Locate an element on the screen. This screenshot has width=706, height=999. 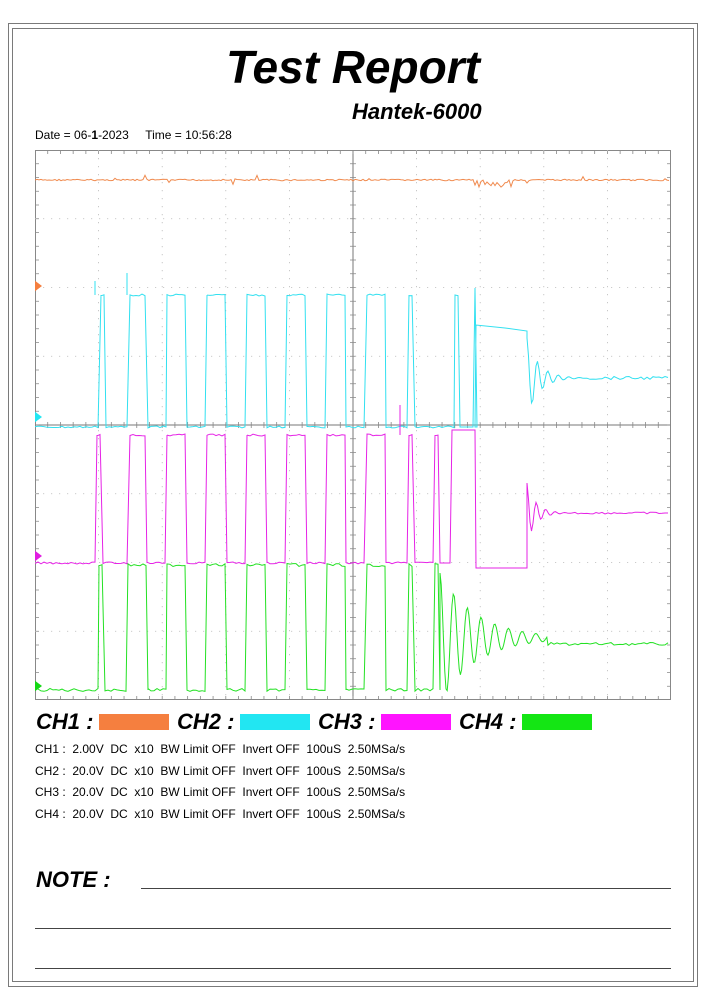
time-value: 10:56:28 is located at coordinates (208, 135).